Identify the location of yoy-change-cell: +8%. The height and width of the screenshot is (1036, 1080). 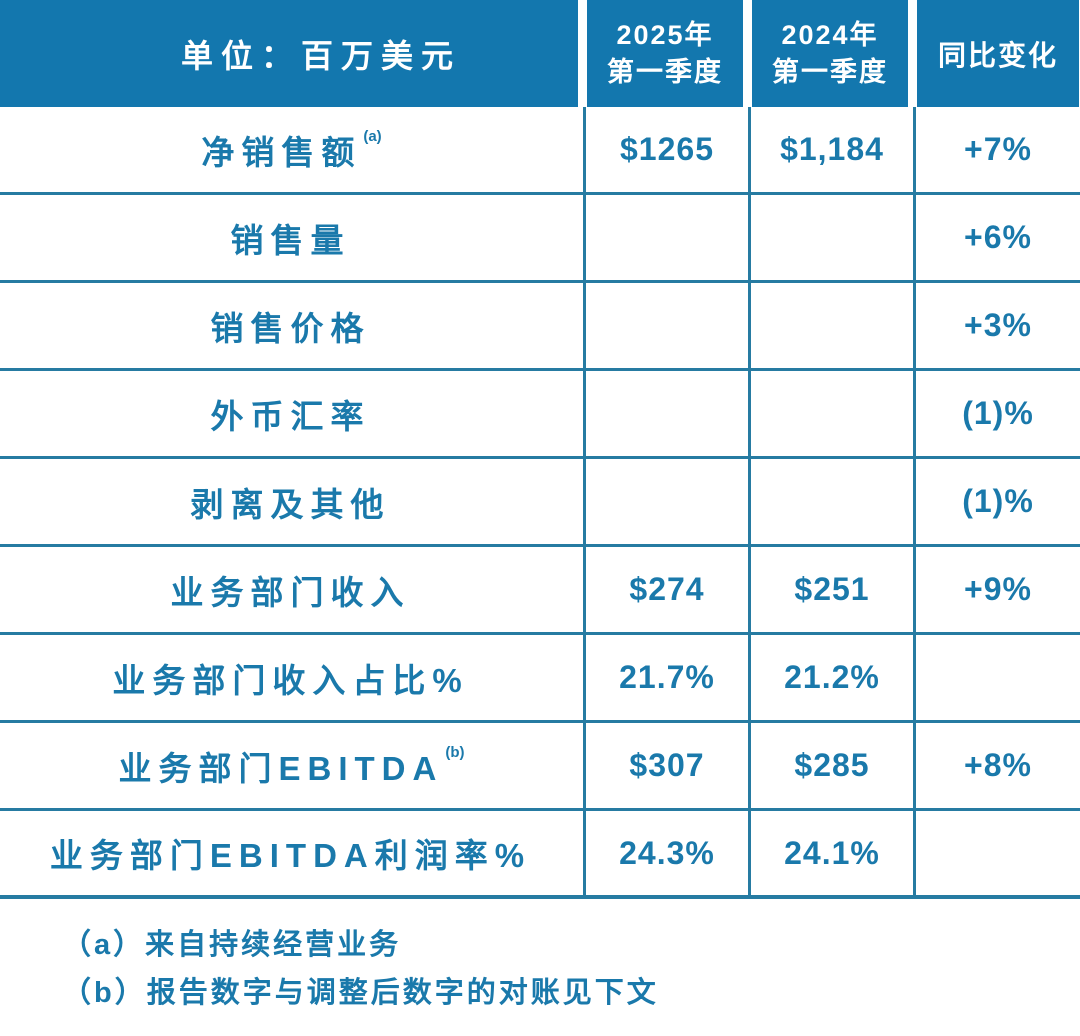
(996, 765).